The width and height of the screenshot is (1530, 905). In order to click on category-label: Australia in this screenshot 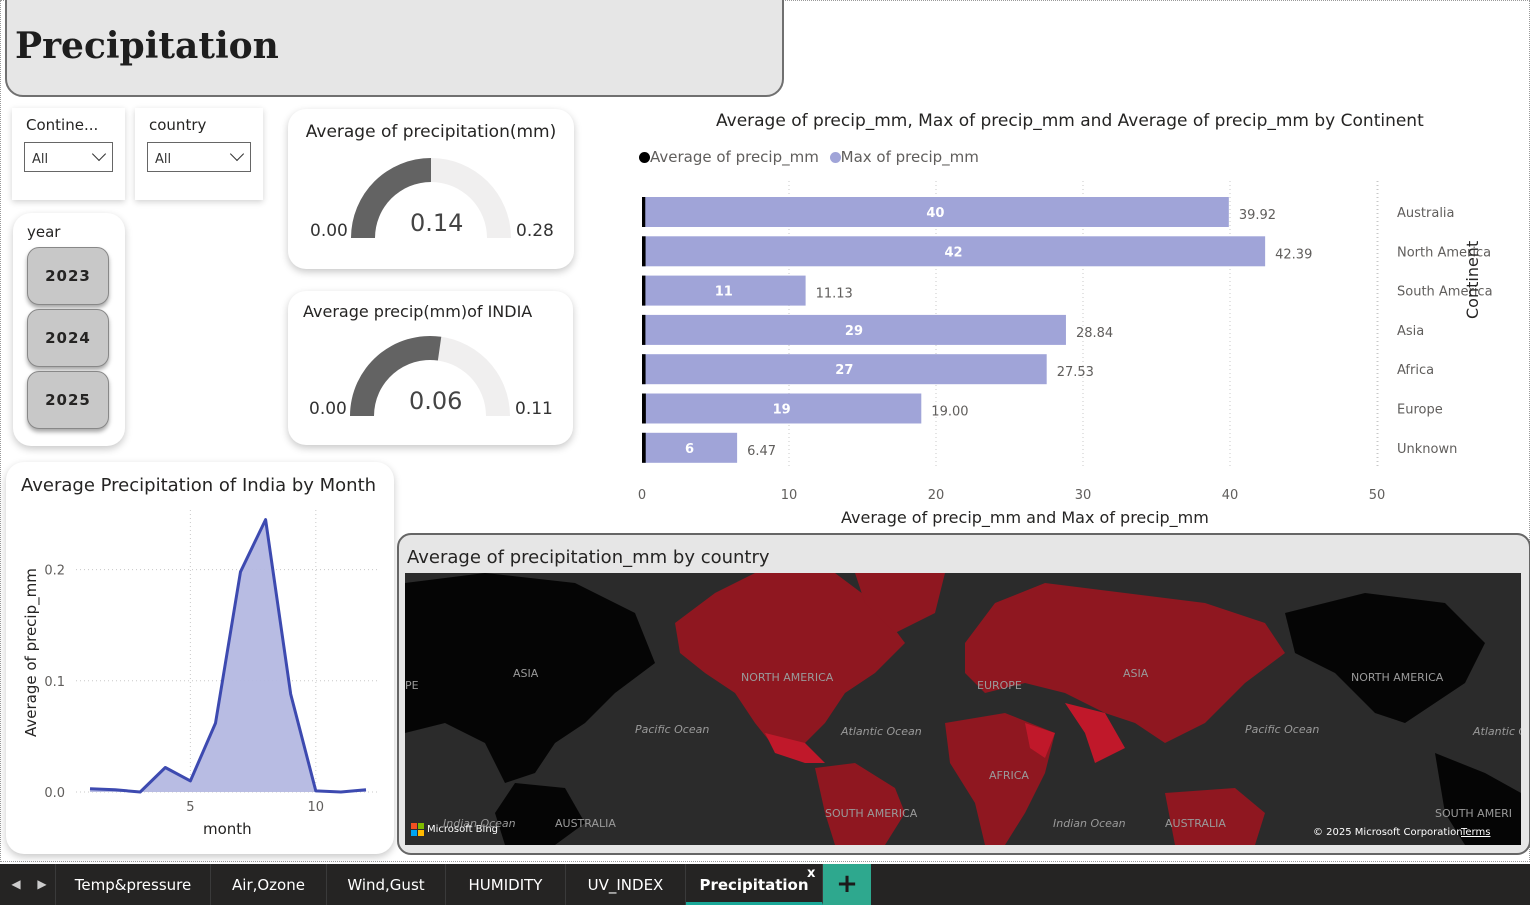, I will do `click(1426, 213)`.